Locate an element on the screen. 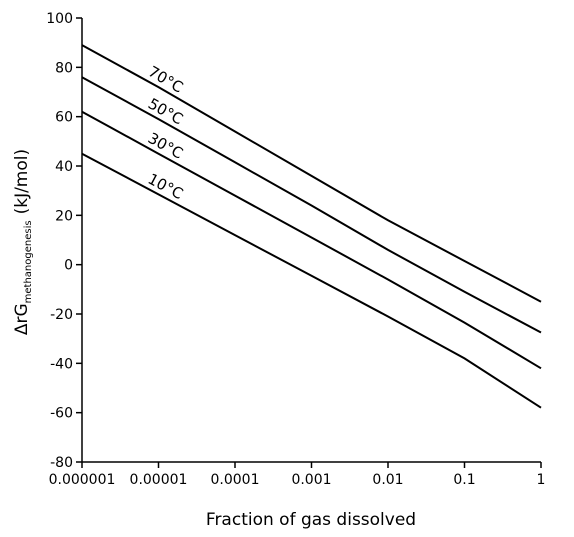 The width and height of the screenshot is (574, 537). x-tick-label: 0.00001 is located at coordinates (159, 480).